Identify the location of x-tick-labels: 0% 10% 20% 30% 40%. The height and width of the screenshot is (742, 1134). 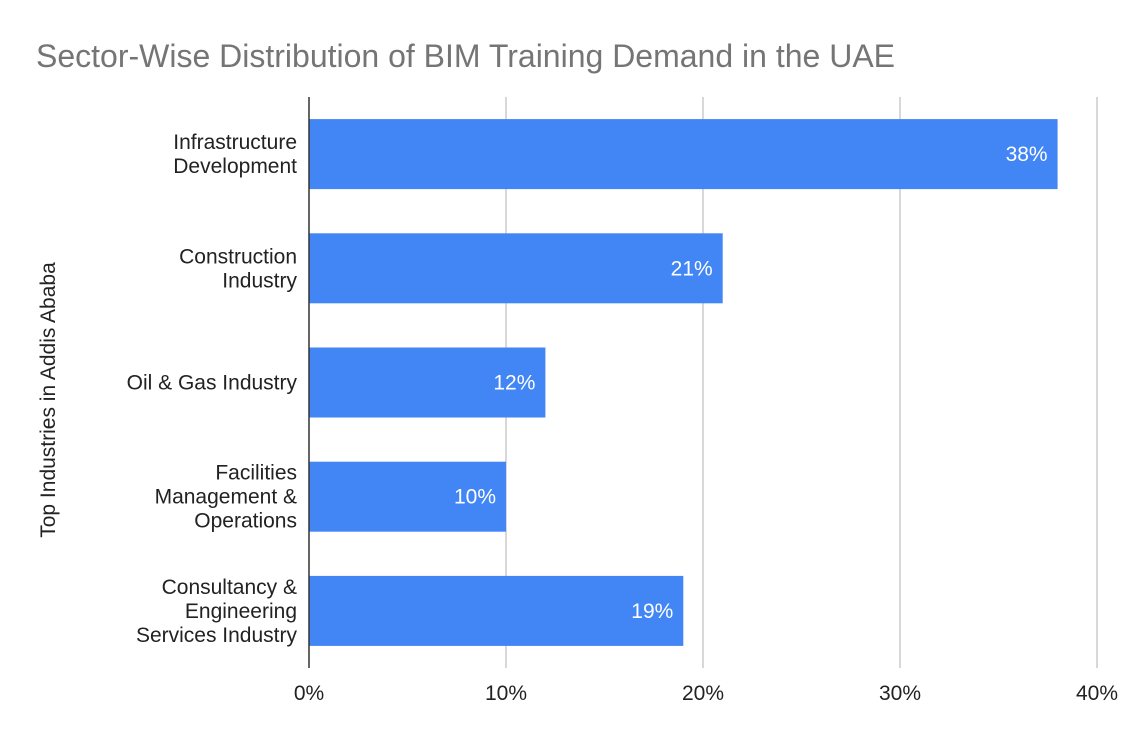
(706, 693).